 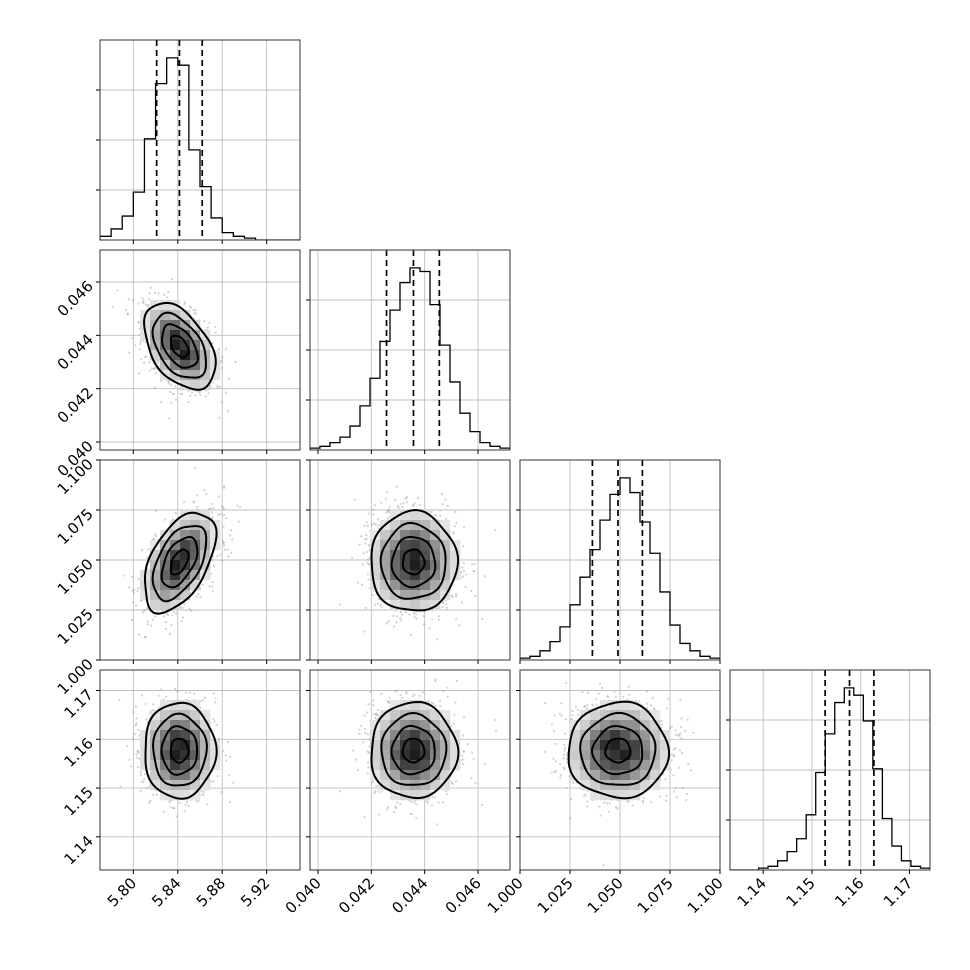 What do you see at coordinates (75, 676) in the screenshot?
I see `y-tick-label: 1.000` at bounding box center [75, 676].